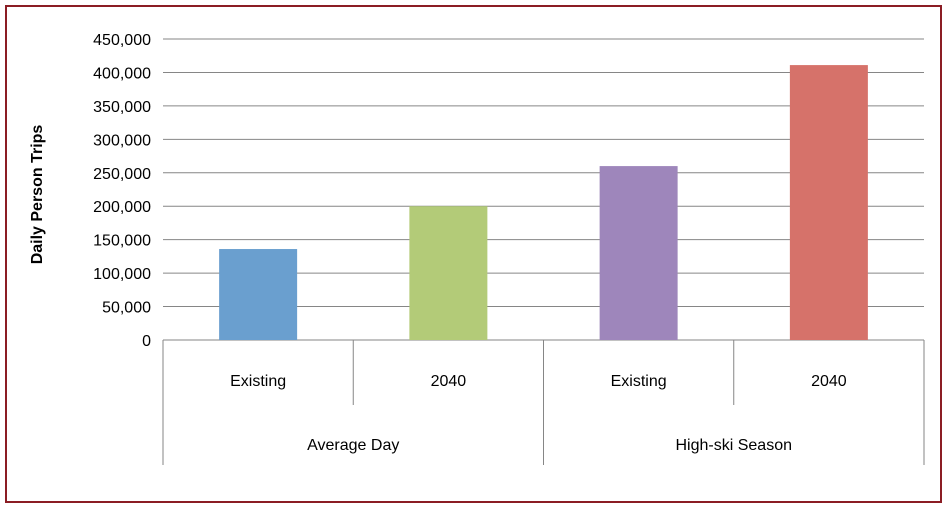  What do you see at coordinates (122, 174) in the screenshot?
I see `y-tick-label: 250,000` at bounding box center [122, 174].